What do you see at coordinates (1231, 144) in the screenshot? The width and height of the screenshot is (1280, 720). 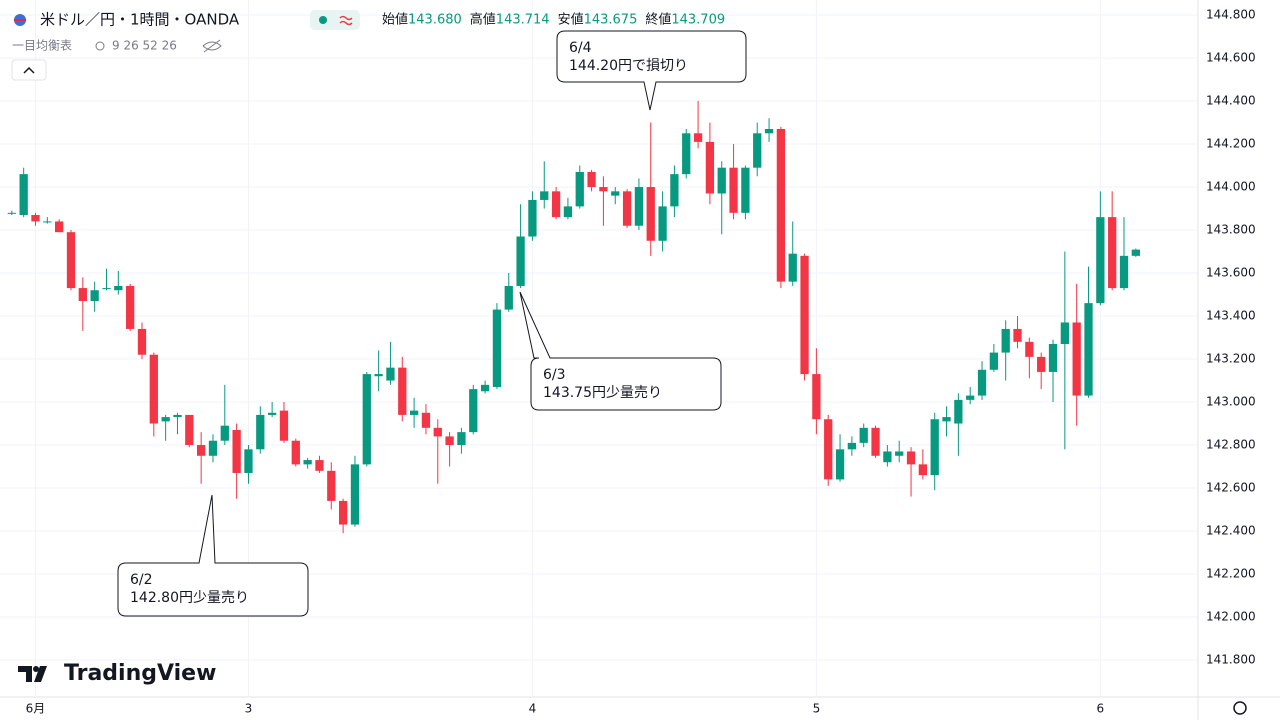 I see `y-tick-label: 144.200` at bounding box center [1231, 144].